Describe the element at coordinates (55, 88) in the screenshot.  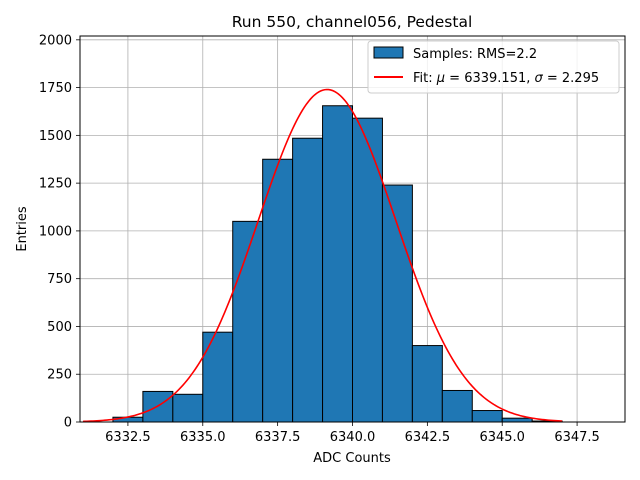
I see `y-tick-label: 1750` at that location.